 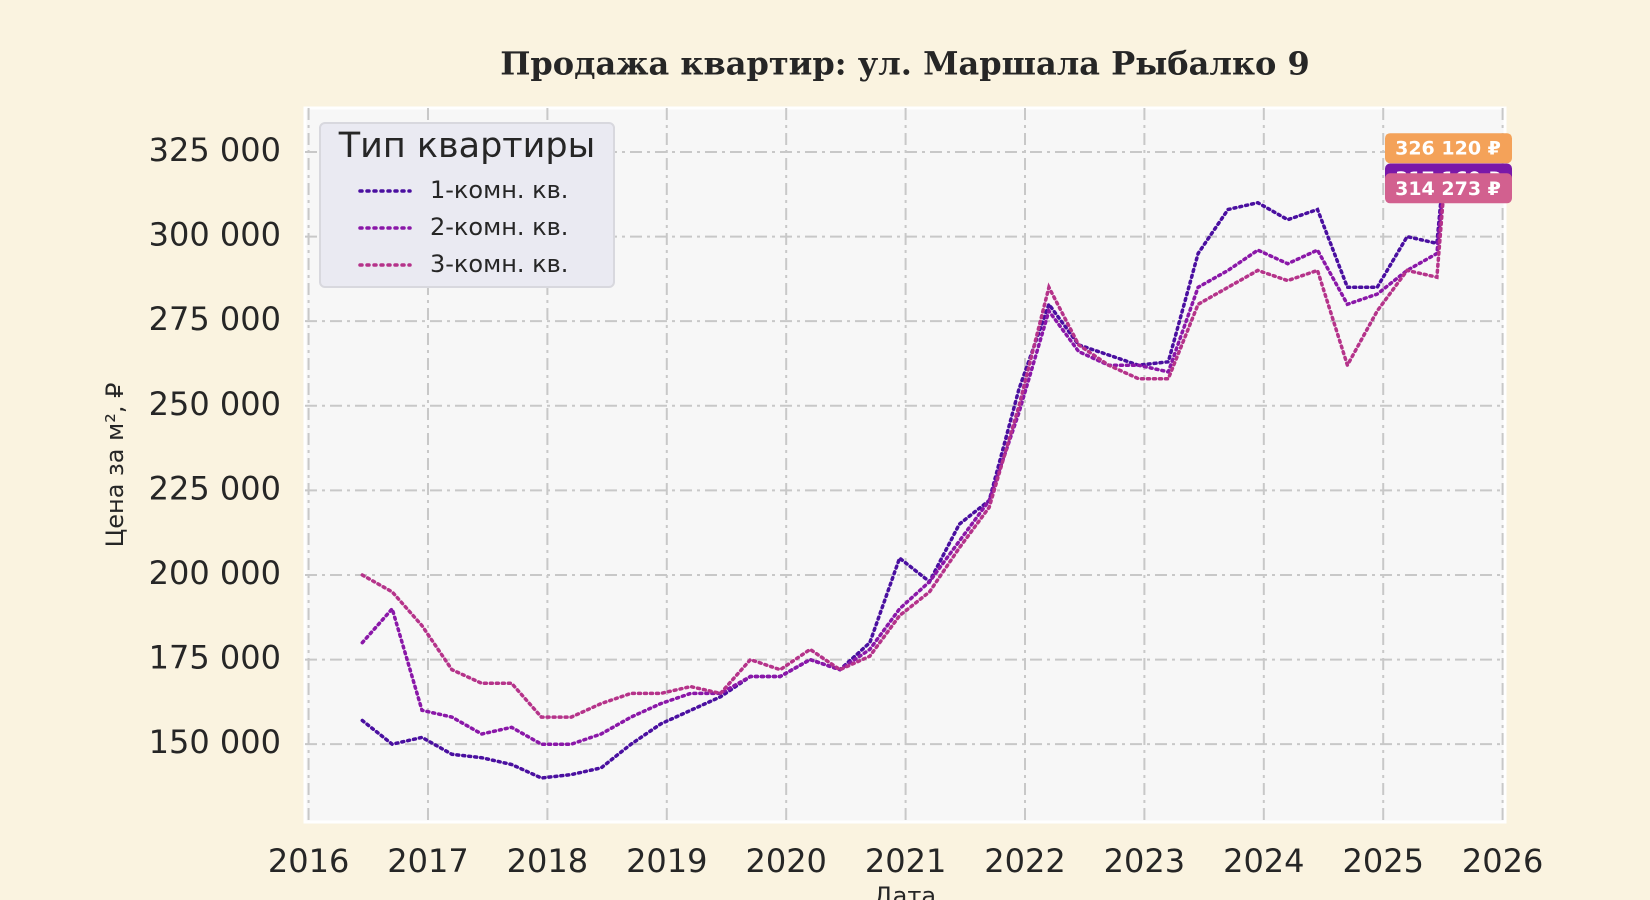 I want to click on x-tick-label: 2026, so click(x=1502, y=861).